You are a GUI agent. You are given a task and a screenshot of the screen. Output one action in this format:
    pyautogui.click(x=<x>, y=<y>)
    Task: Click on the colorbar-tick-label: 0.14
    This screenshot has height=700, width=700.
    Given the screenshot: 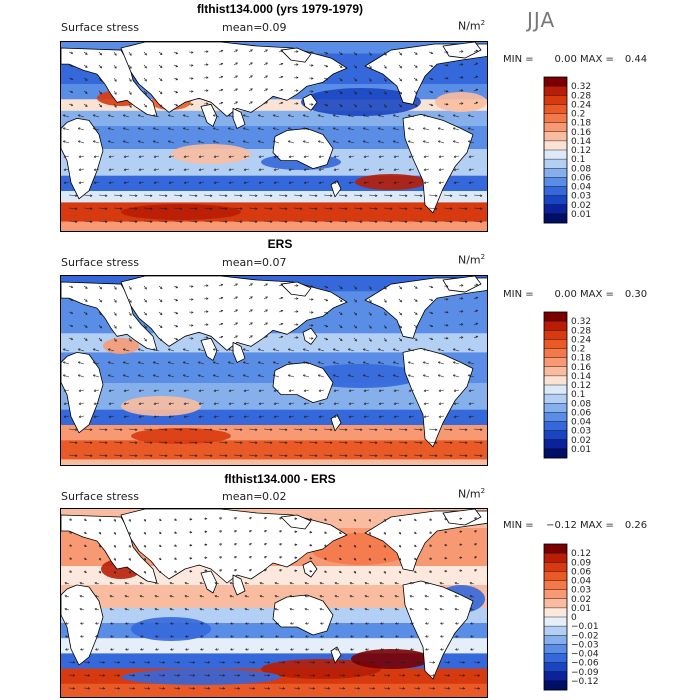 What is the action you would take?
    pyautogui.click(x=581, y=142)
    